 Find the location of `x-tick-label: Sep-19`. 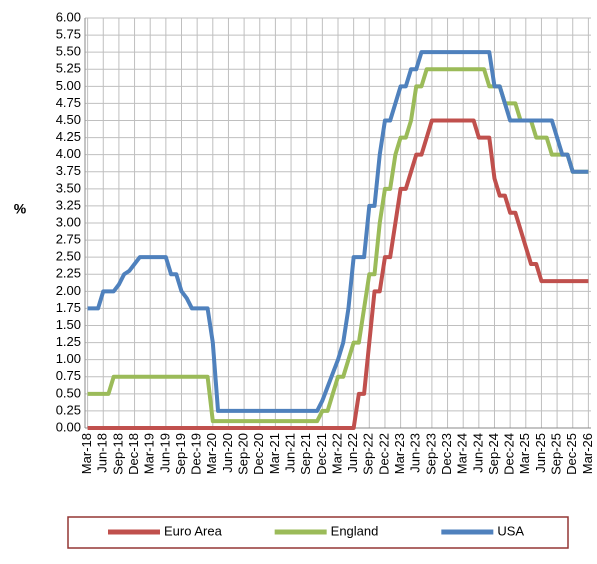

x-tick-label: Sep-19 is located at coordinates (180, 454).